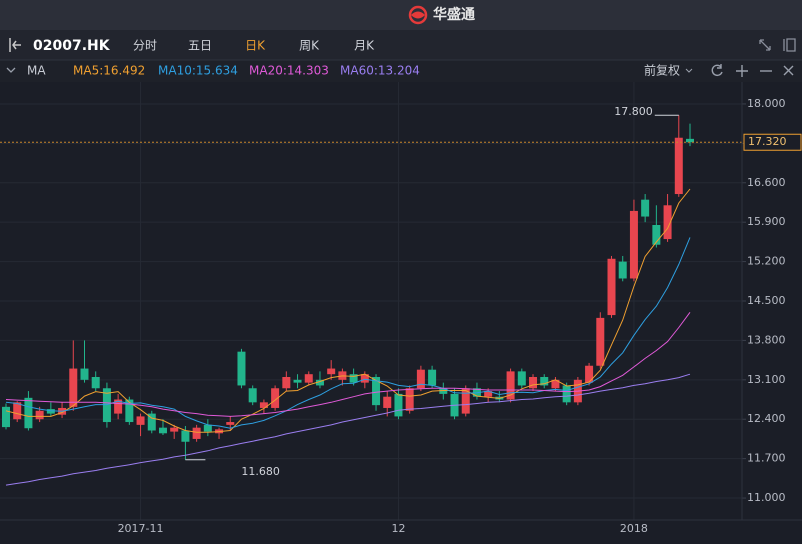  Describe the element at coordinates (765, 45) in the screenshot. I see `fullscreen-icon` at that location.